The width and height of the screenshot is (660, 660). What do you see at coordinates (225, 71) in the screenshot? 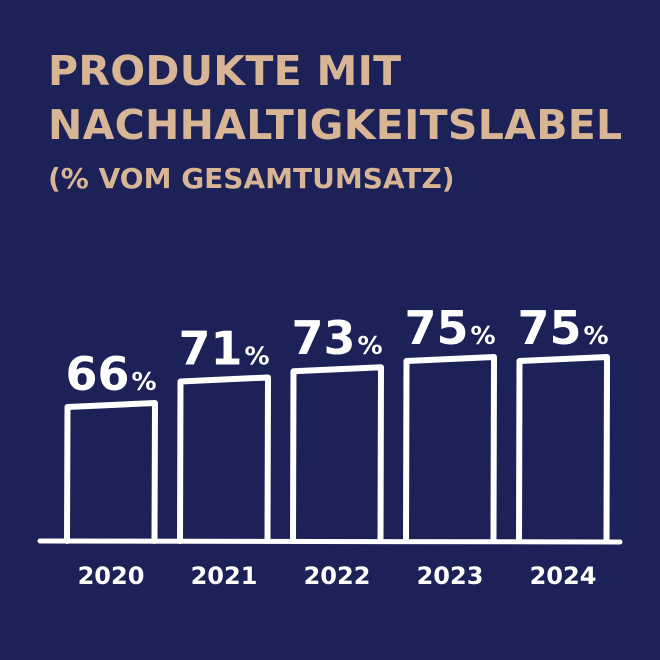
I see `chart-title-line-1: PRODUKTE MIT` at bounding box center [225, 71].